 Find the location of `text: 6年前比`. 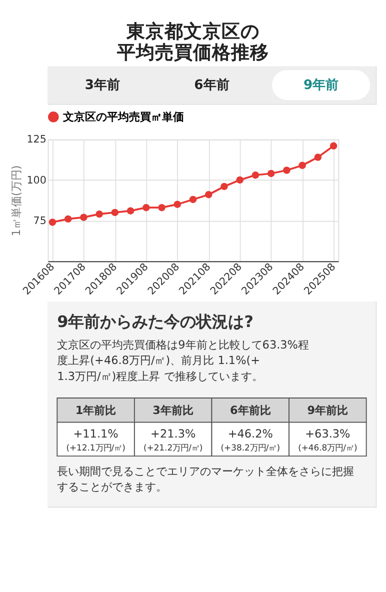

text: 6年前比 is located at coordinates (250, 410).